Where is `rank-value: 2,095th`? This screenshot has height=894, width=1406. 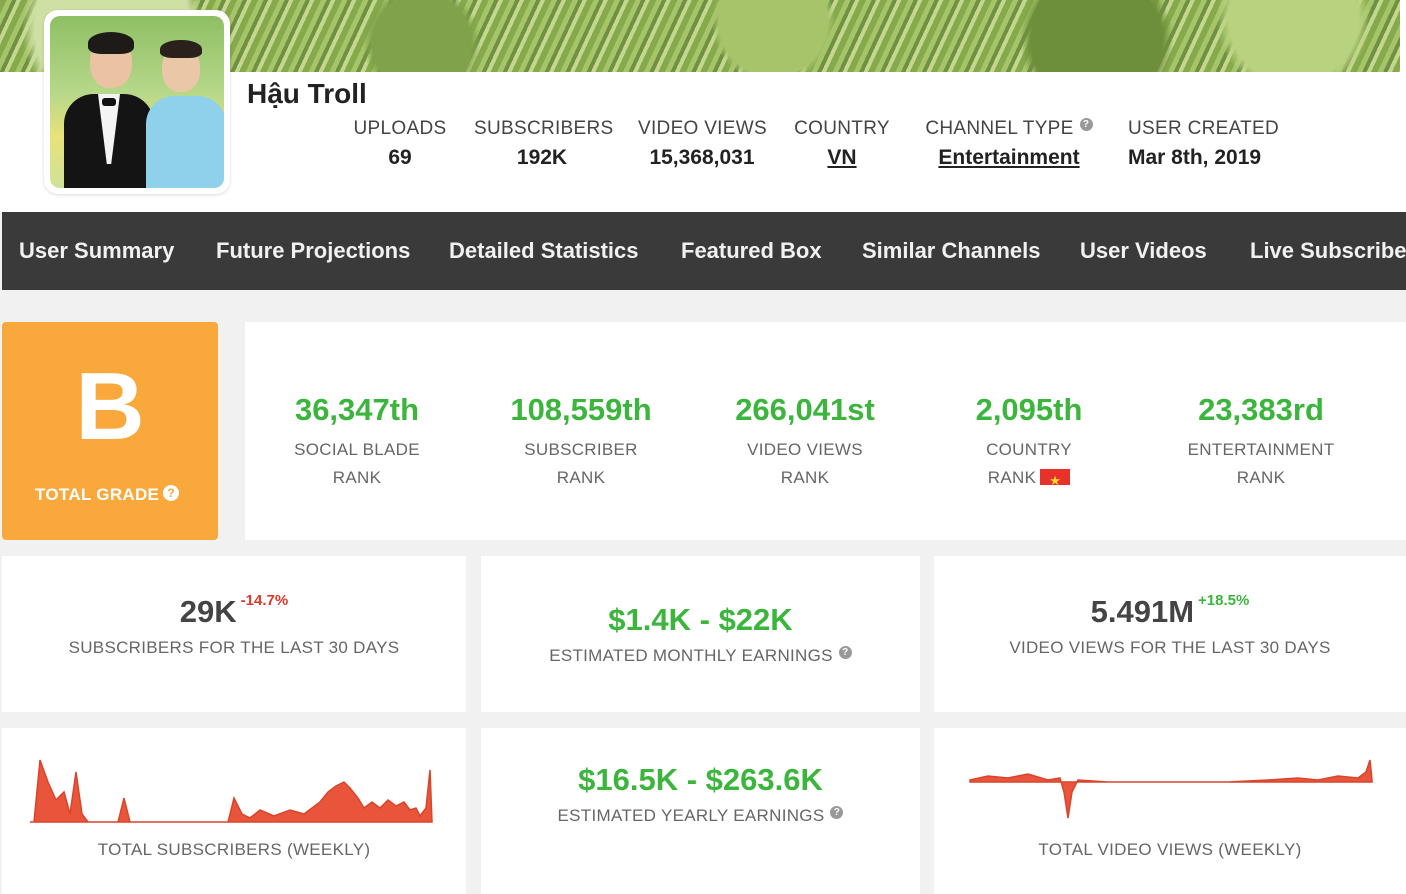 rank-value: 2,095th is located at coordinates (1029, 409).